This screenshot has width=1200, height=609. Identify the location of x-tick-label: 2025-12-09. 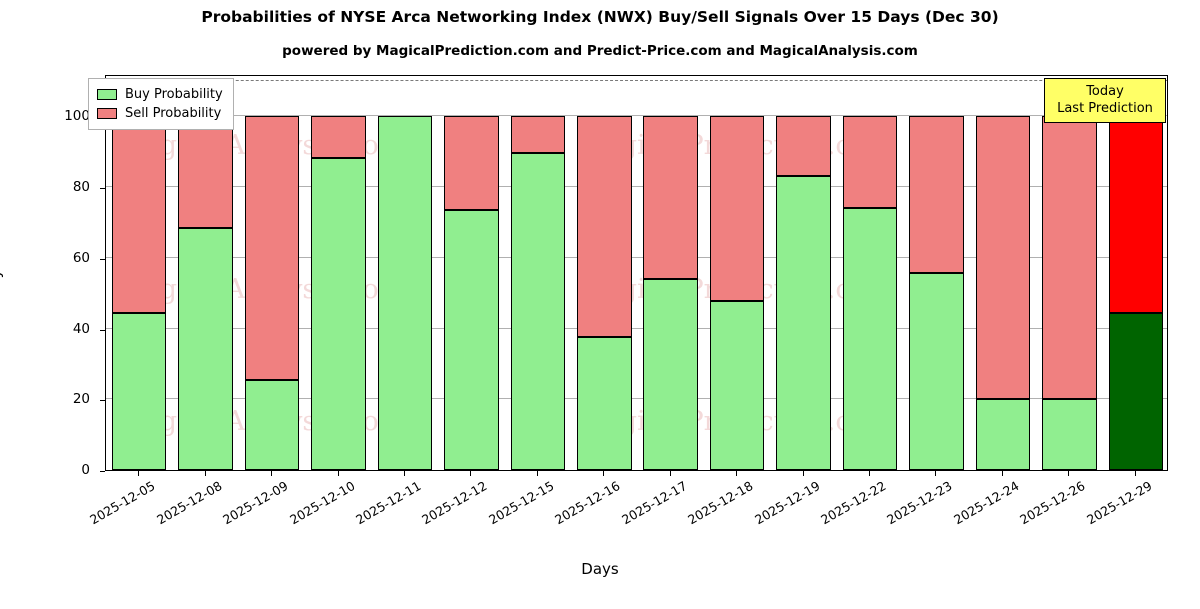
(255, 503).